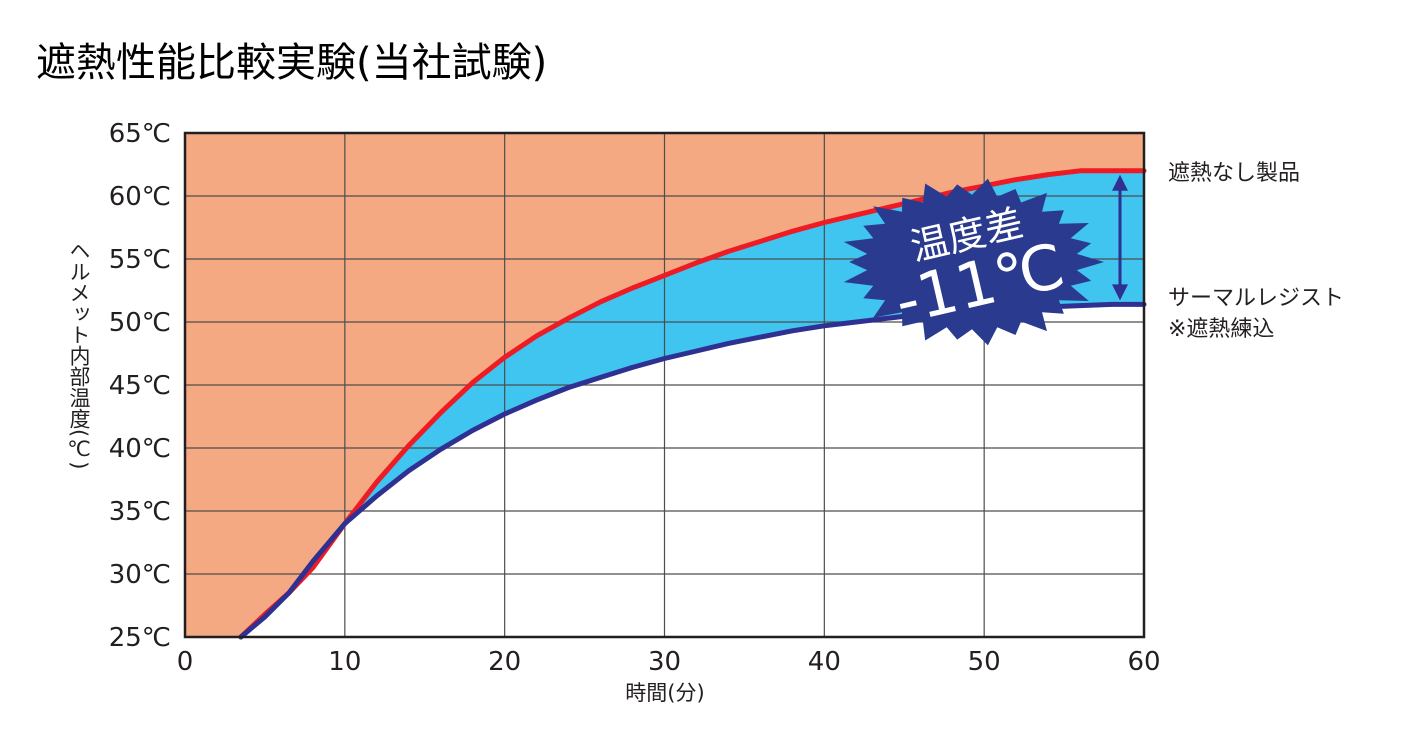  Describe the element at coordinates (1221, 329) in the screenshot. I see `legend-thermal-resist-note: ※遮熱練込` at that location.